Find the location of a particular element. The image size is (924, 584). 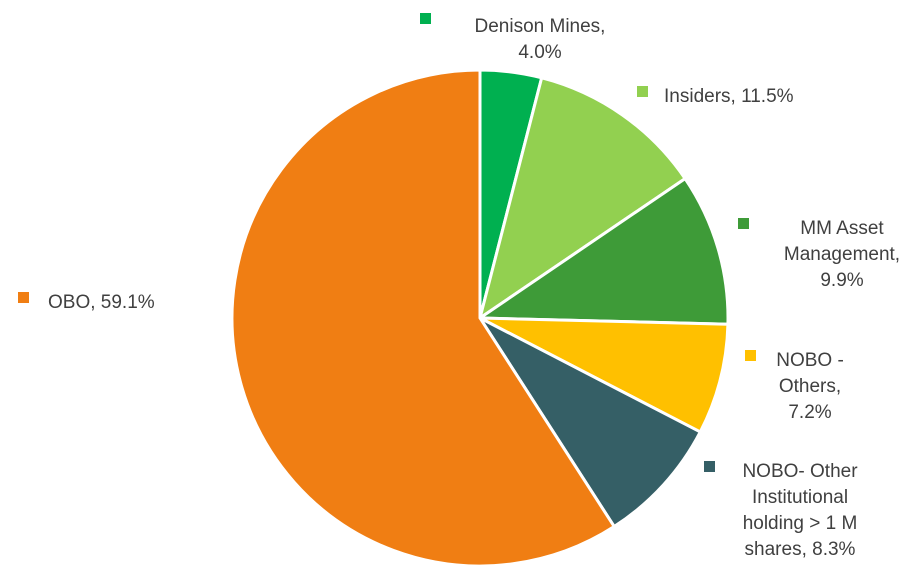

pie-slice-nobo-others is located at coordinates (604, 375).